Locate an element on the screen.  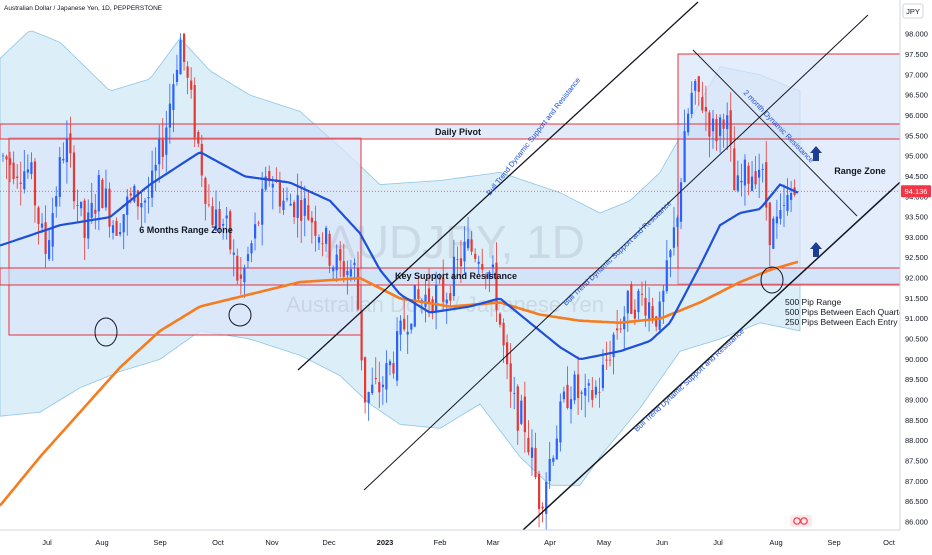
time-tick-label: May is located at coordinates (604, 542).